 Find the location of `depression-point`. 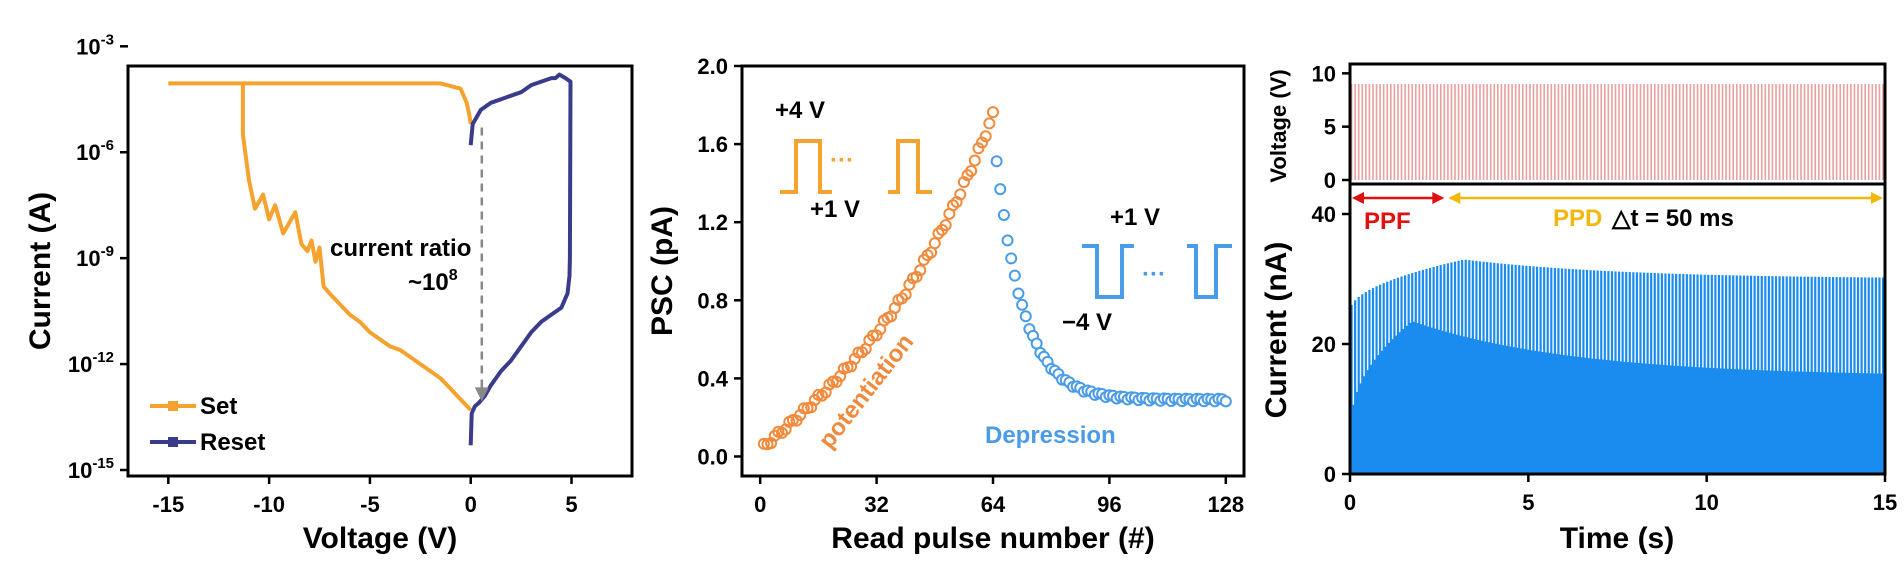

depression-point is located at coordinates (1011, 258).